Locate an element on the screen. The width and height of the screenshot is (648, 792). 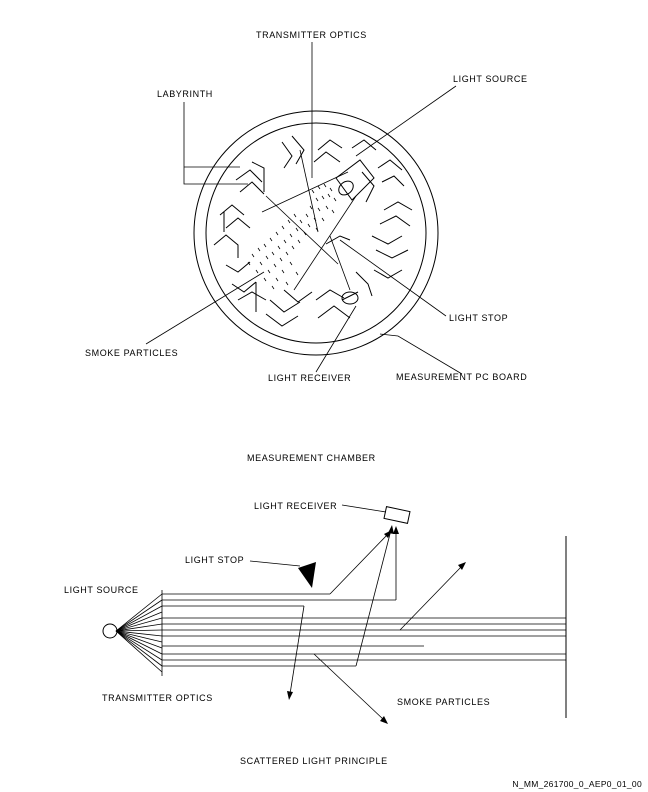
label-smoke-particles: SMOKE PARTICLES is located at coordinates (131, 353).